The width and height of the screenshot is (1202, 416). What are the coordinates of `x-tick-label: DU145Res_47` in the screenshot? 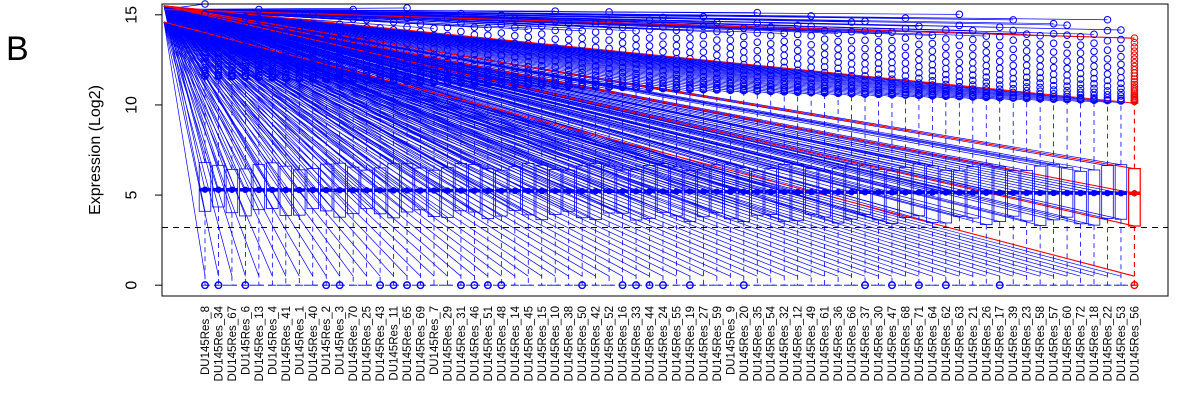 It's located at (893, 343).